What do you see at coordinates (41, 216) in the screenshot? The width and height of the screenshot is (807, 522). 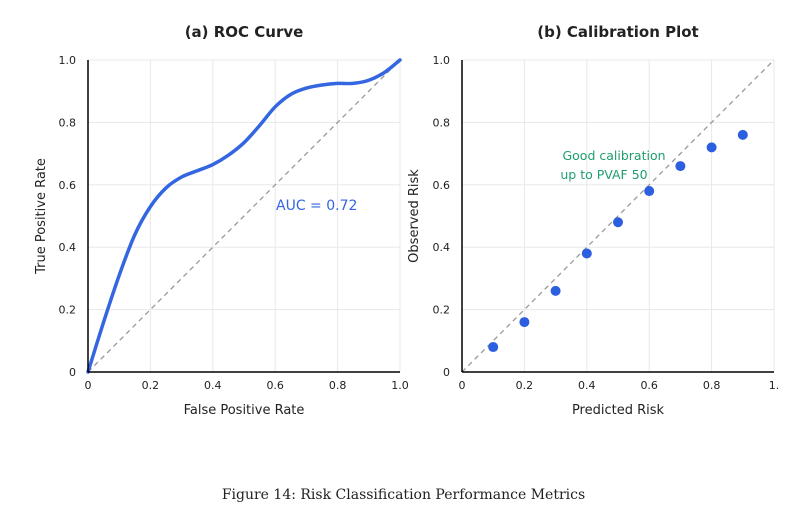 I see `roc-y-axis-label: True Positive Rate` at bounding box center [41, 216].